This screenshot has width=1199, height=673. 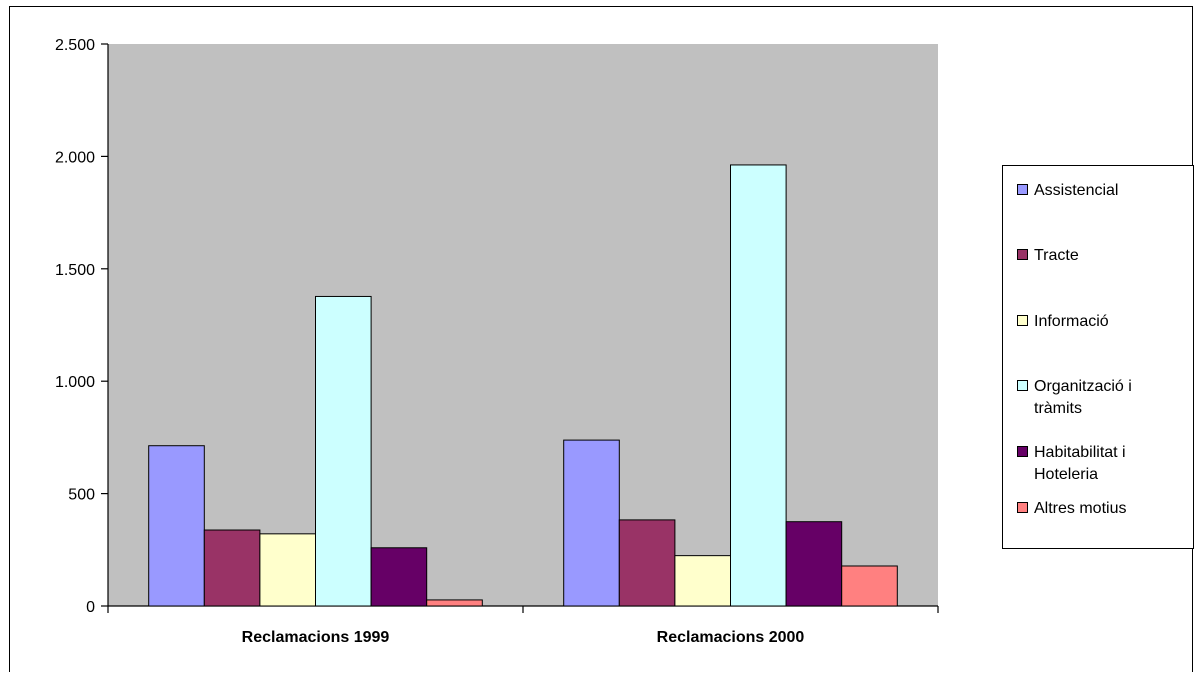 What do you see at coordinates (731, 637) in the screenshot?
I see `category-label: Reclamacions 2000` at bounding box center [731, 637].